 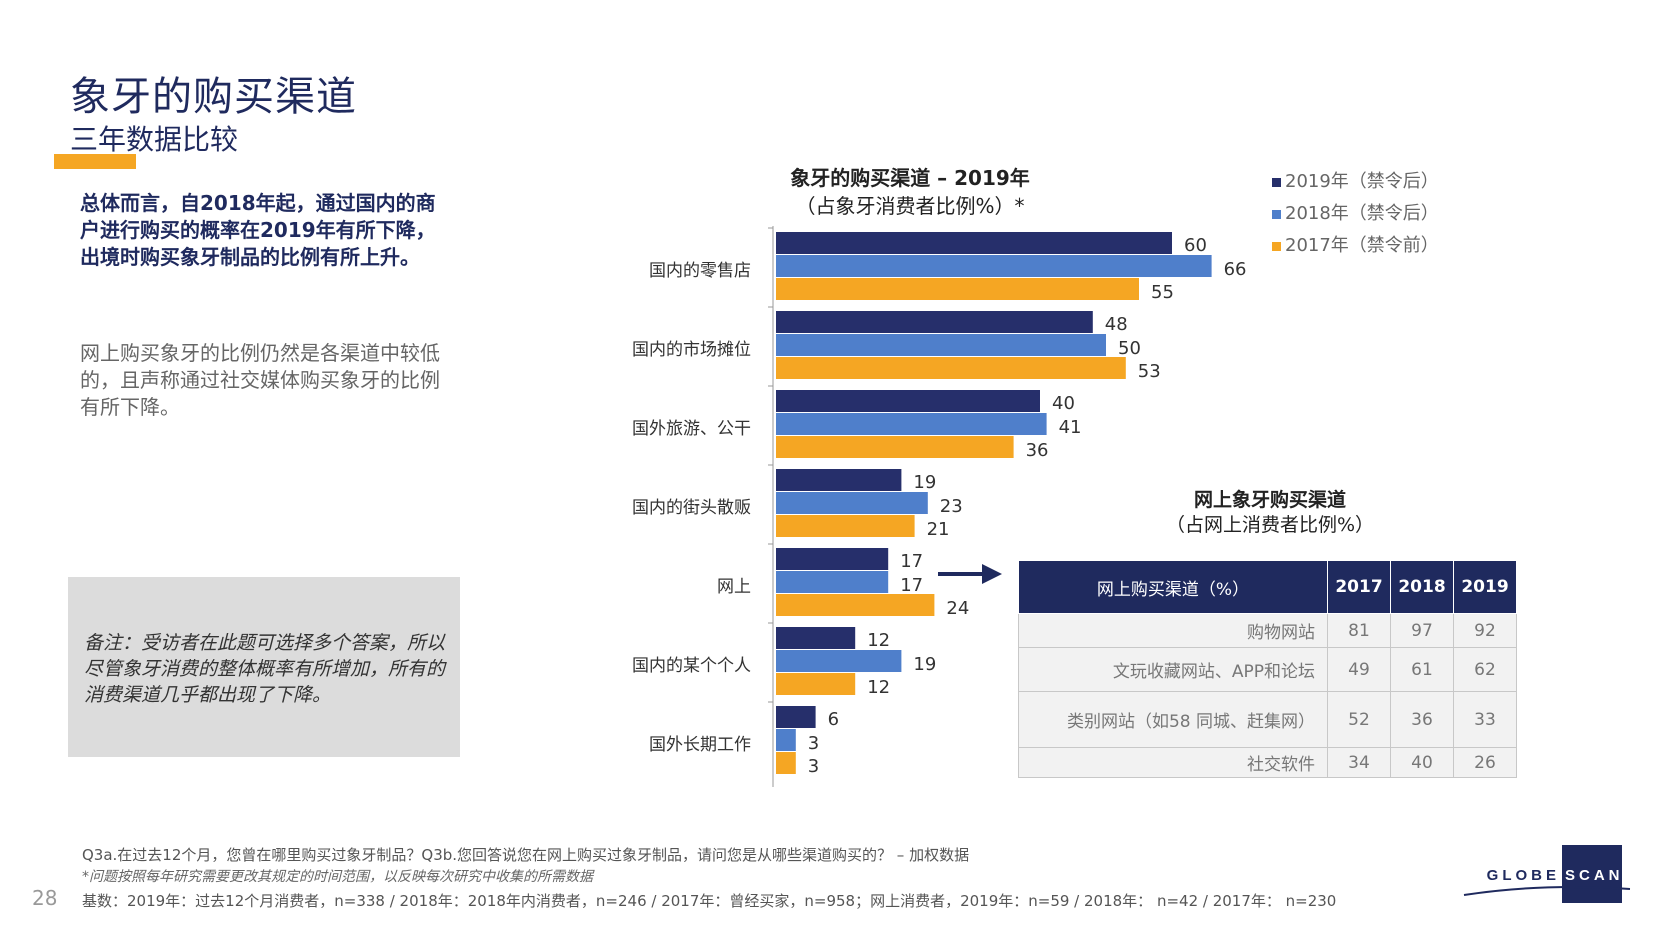 What do you see at coordinates (1422, 669) in the screenshot?
I see `table-cell-2018: 61` at bounding box center [1422, 669].